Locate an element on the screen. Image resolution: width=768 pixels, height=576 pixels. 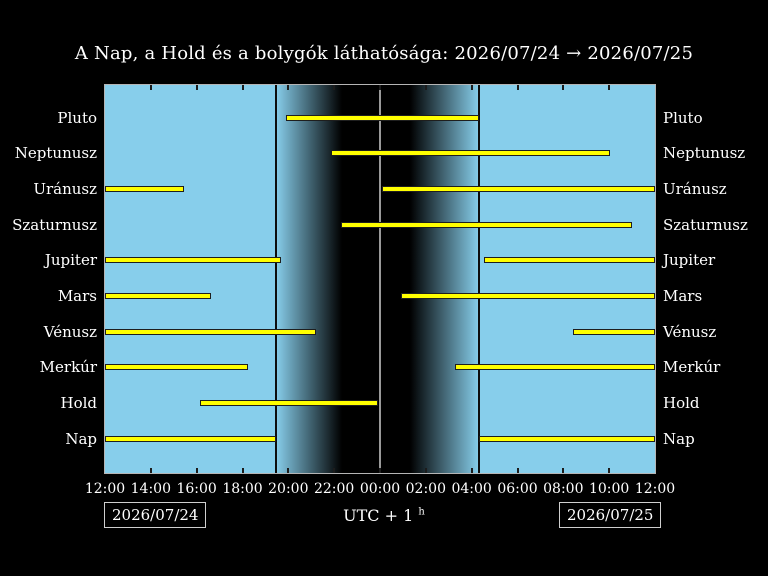
date-box-end: 2026/07/25 is located at coordinates (610, 515).